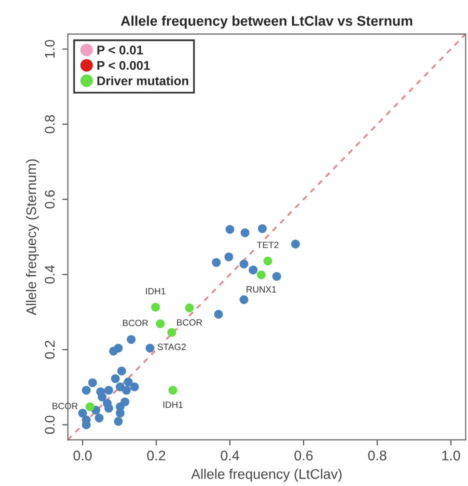  What do you see at coordinates (49, 274) in the screenshot?
I see `y-tick-label: 0.4` at bounding box center [49, 274].